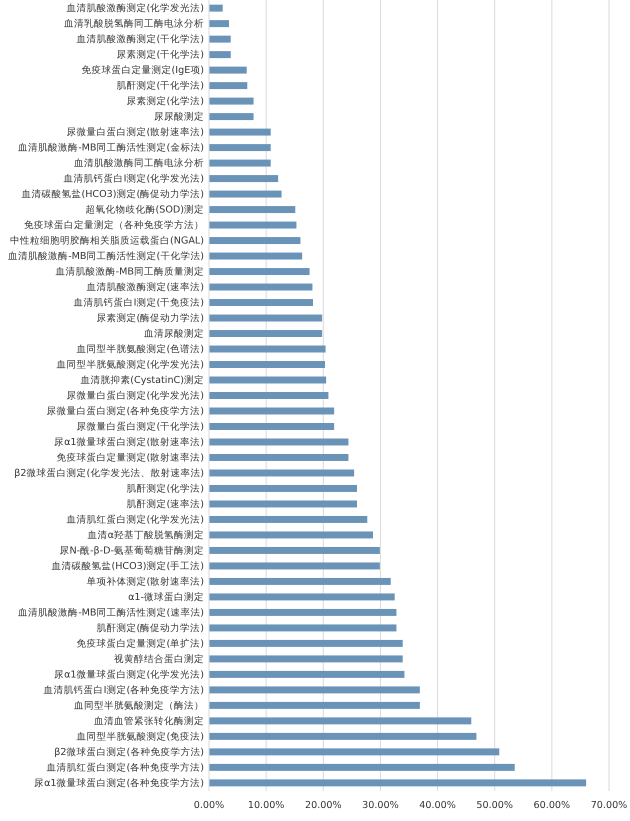  What do you see at coordinates (609, 805) in the screenshot?
I see `x-tick-label: 70.00%` at bounding box center [609, 805].